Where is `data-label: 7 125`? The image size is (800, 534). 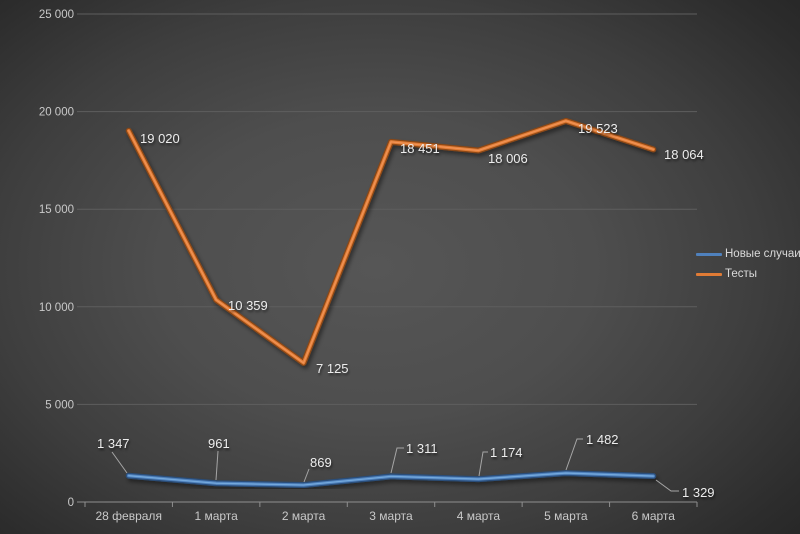 data-label: 7 125 is located at coordinates (332, 368).